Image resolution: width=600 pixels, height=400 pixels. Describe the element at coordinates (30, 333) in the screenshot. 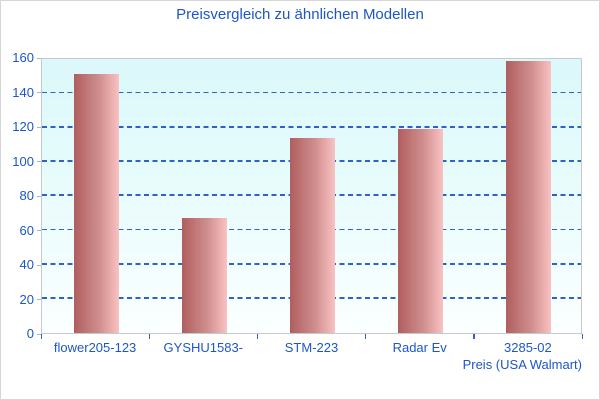

I see `y-axis-tick-label: 0` at that location.